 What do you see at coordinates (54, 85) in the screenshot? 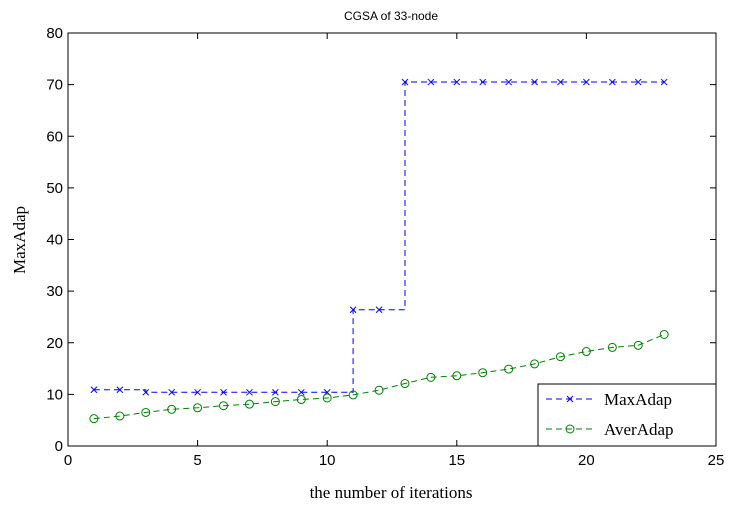
I see `y-tick-label: 70` at bounding box center [54, 85].